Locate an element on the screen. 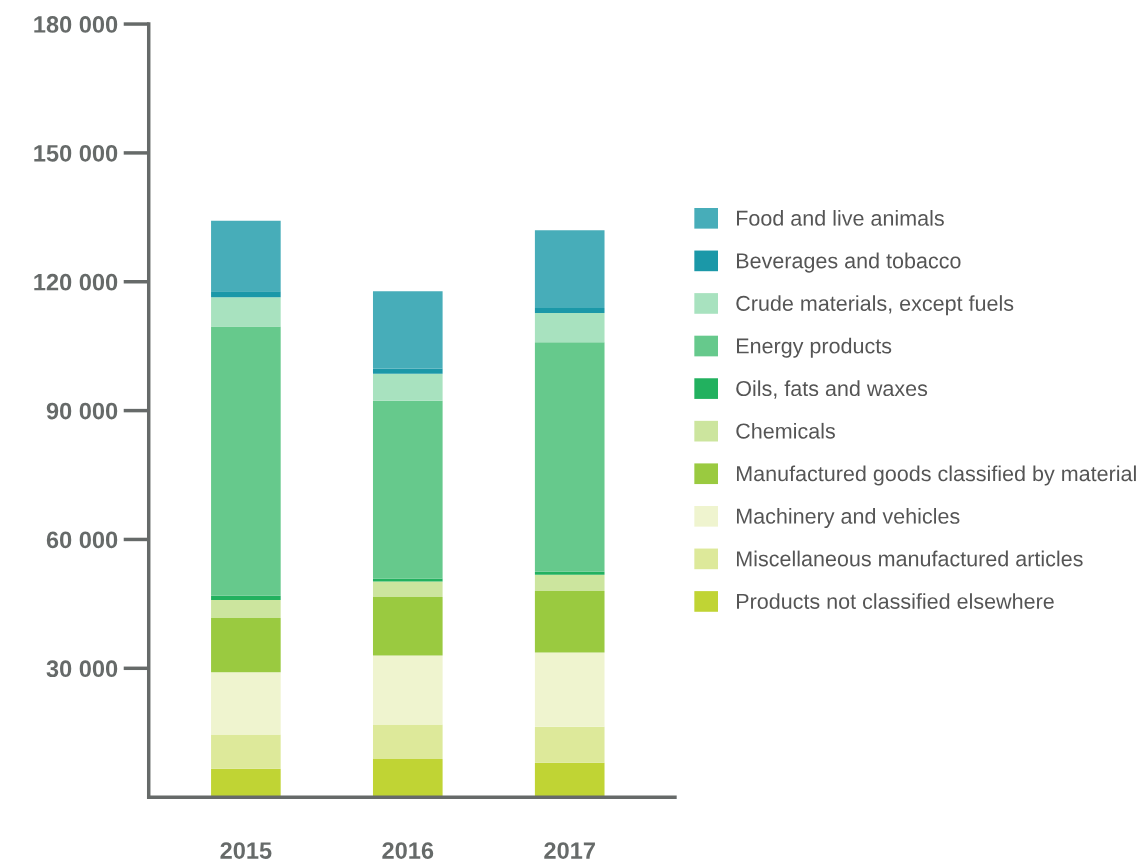  legend-label: Chemicals is located at coordinates (785, 430).